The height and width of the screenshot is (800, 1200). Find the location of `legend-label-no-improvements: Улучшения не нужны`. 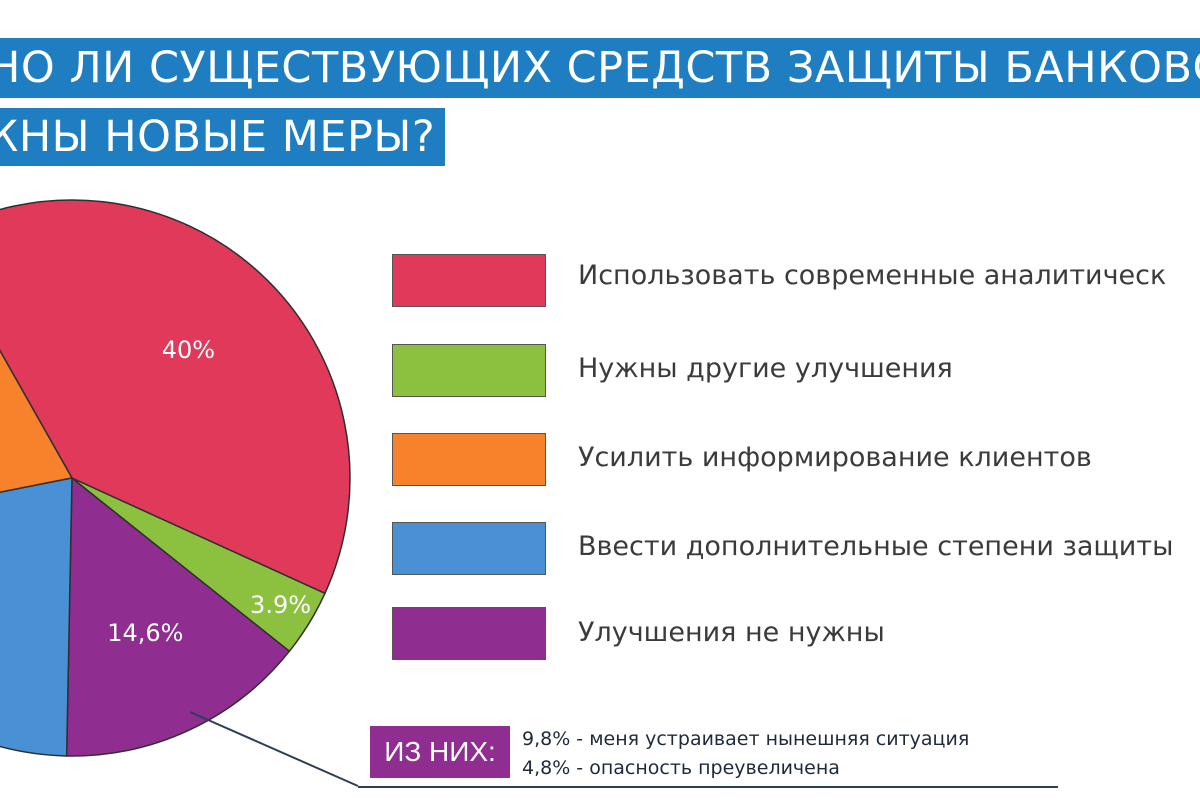

legend-label-no-improvements: Улучшения не нужны is located at coordinates (731, 632).